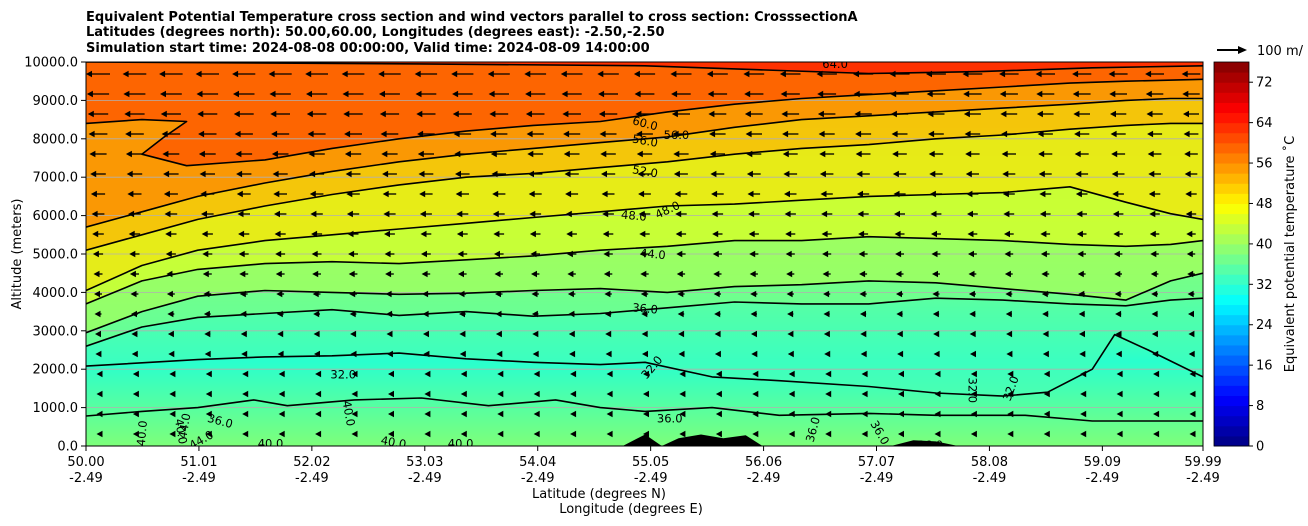  Describe the element at coordinates (1231, 254) in the screenshot. I see `colorbar-frame` at that location.